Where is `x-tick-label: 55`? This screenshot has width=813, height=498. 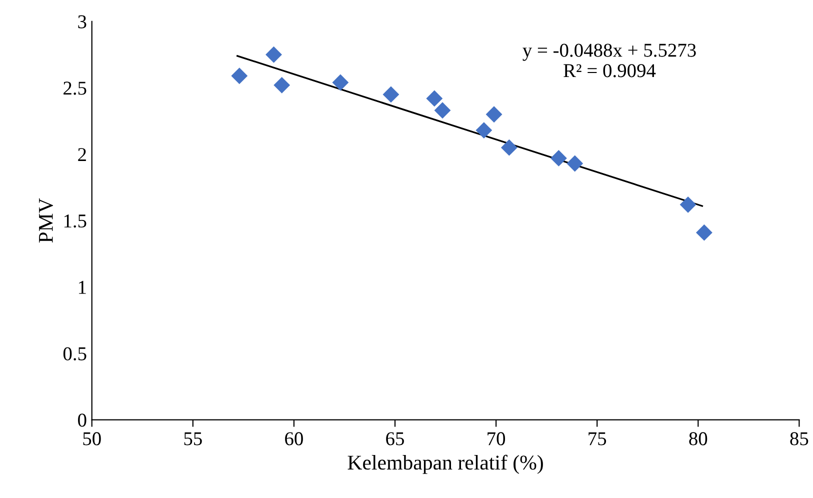
x-tick-label: 55 is located at coordinates (193, 439).